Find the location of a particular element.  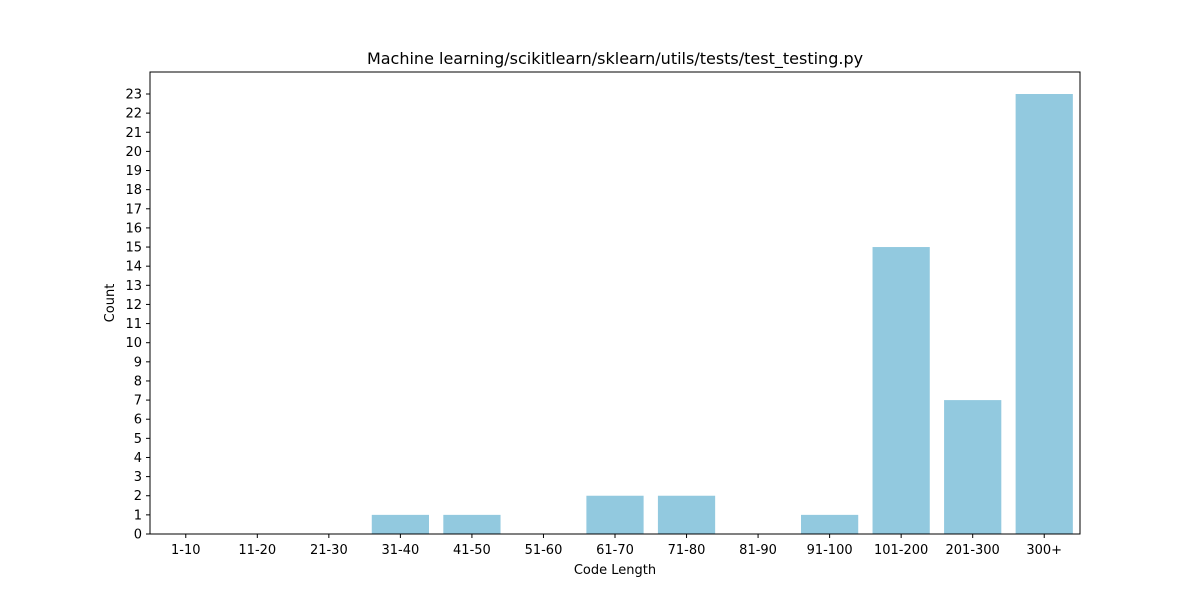

x-tick-label: 61-70 is located at coordinates (615, 550).